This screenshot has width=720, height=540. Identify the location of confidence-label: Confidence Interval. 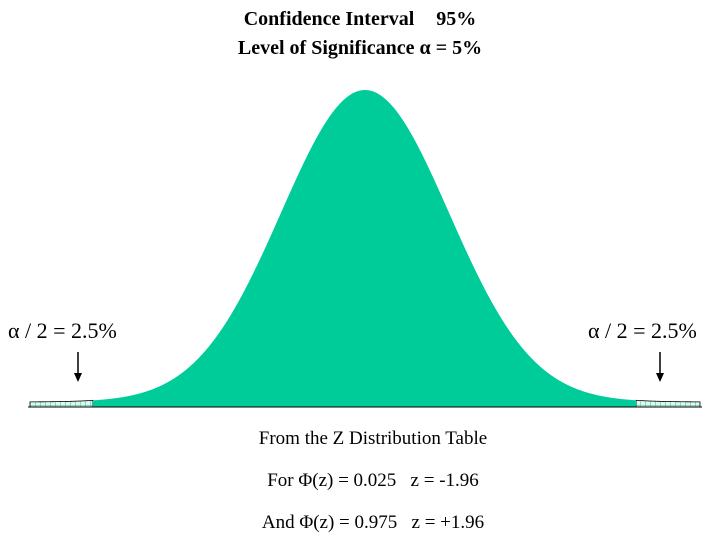
(329, 19).